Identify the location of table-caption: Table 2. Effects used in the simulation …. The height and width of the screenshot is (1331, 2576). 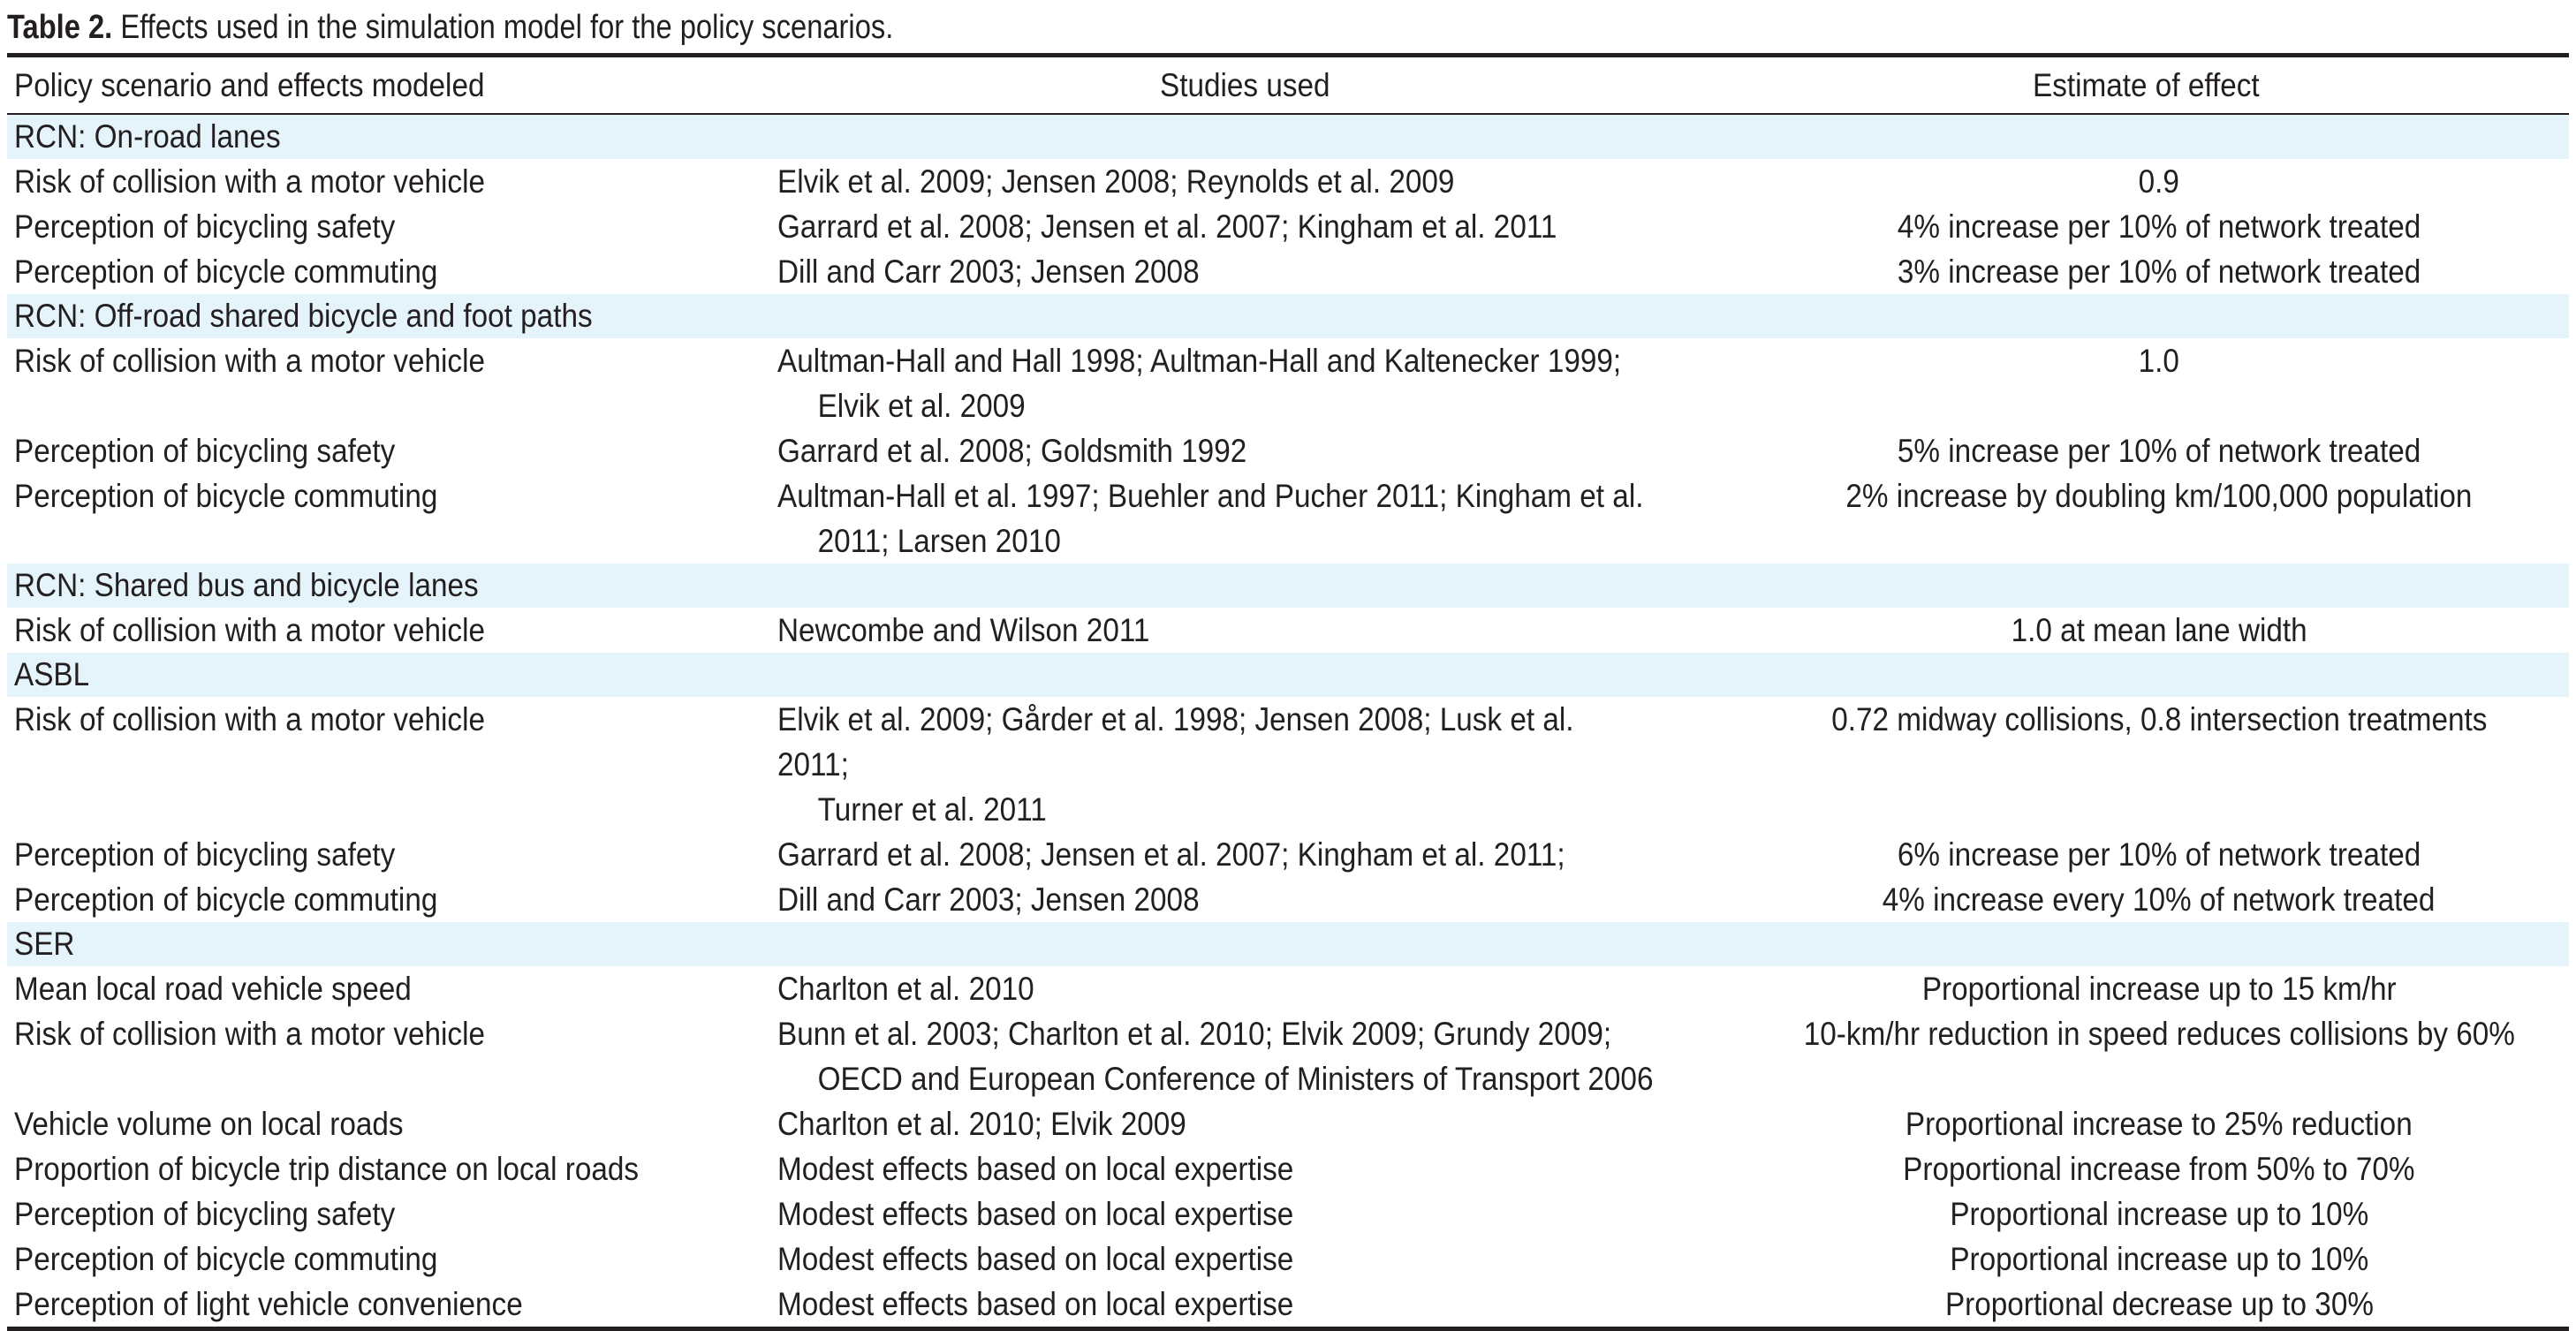
(450, 27).